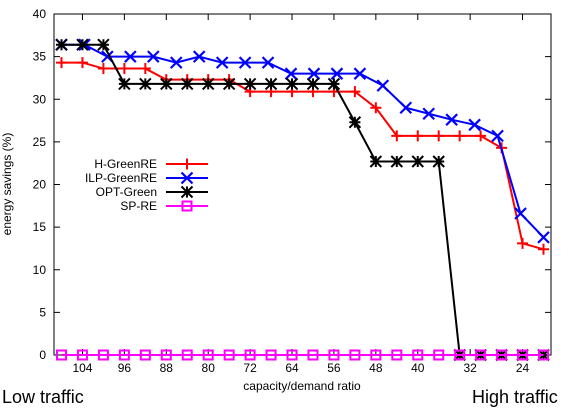 This screenshot has height=414, width=579. I want to click on legend-label: OPT-Green, so click(126, 192).